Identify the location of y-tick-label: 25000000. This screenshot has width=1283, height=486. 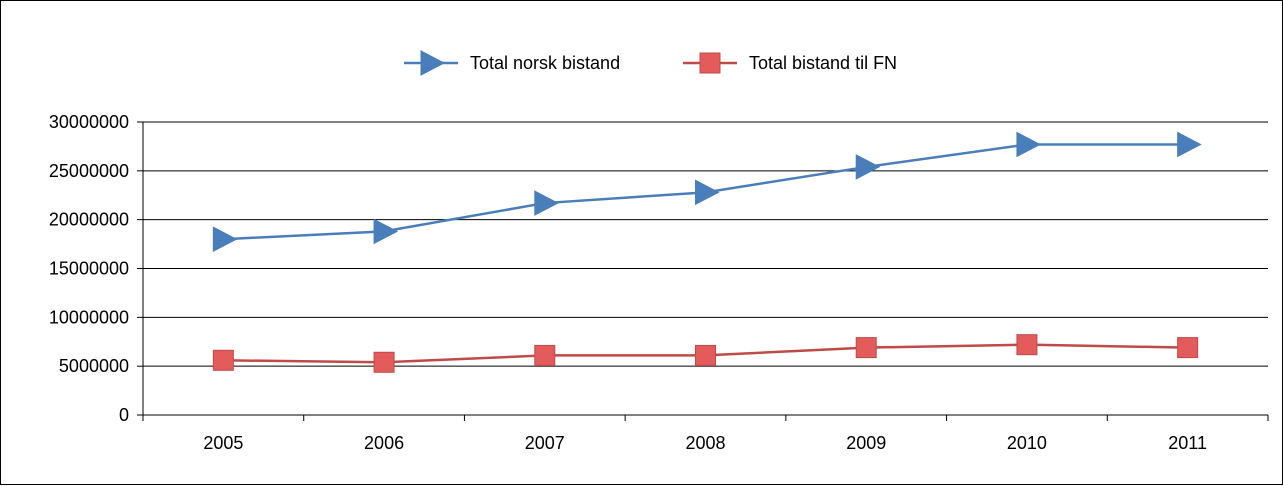
(89, 171).